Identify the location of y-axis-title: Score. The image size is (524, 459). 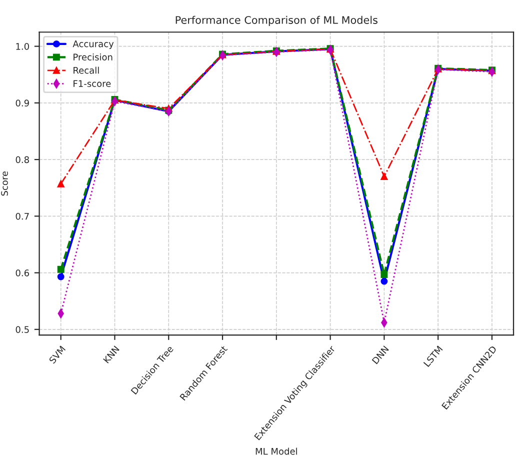
(4, 183).